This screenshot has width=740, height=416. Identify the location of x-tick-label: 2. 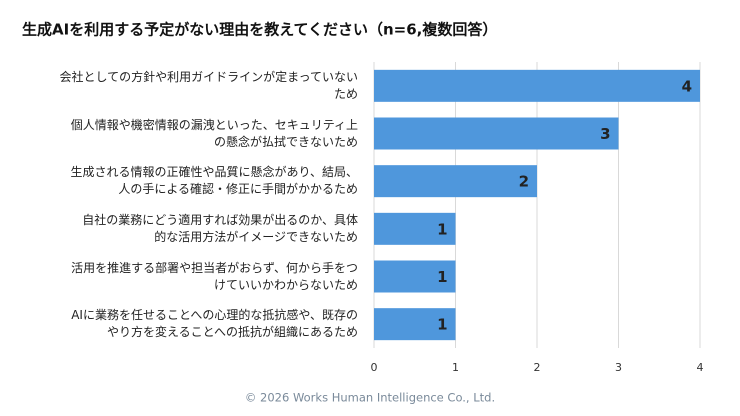
(537, 367).